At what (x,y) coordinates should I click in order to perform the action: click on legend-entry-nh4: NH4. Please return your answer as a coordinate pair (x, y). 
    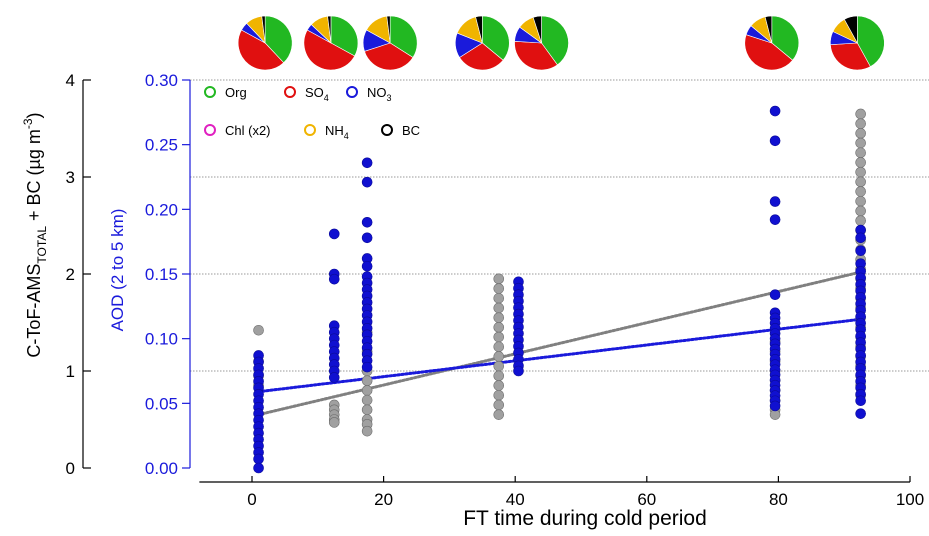
    Looking at the image, I should click on (326, 132).